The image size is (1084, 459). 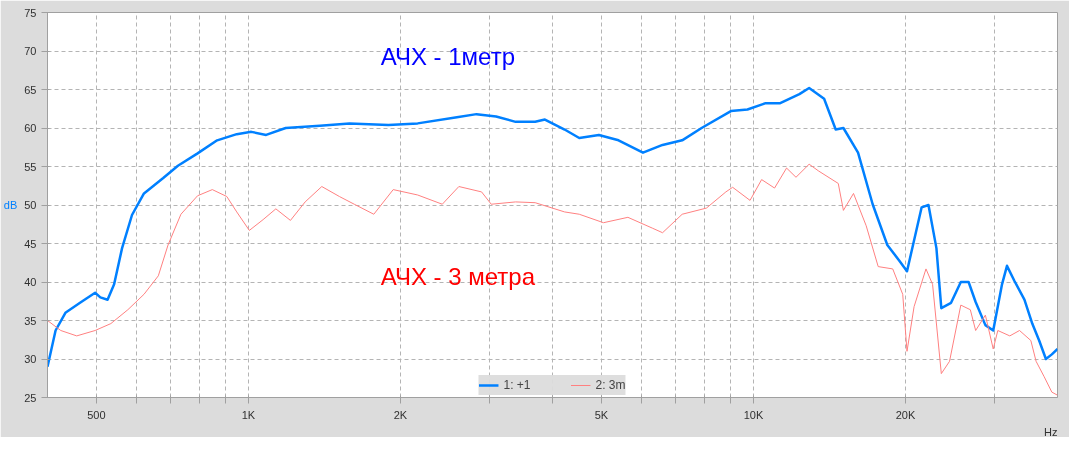 I want to click on y-tick-label: 30, so click(x=30, y=359).